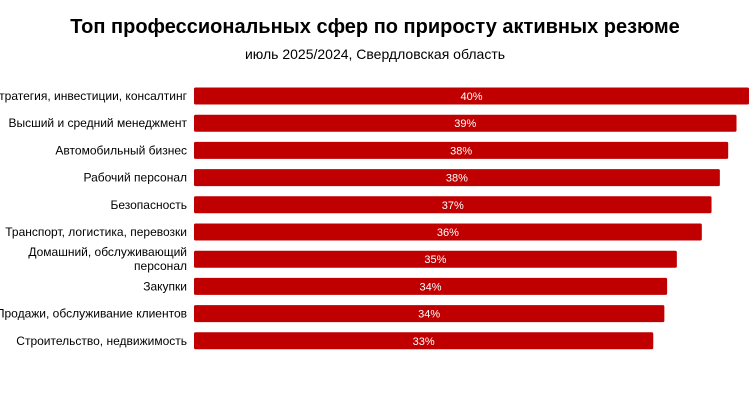  I want to click on bar-group: 38% Автомобильный бизнес, so click(392, 150).